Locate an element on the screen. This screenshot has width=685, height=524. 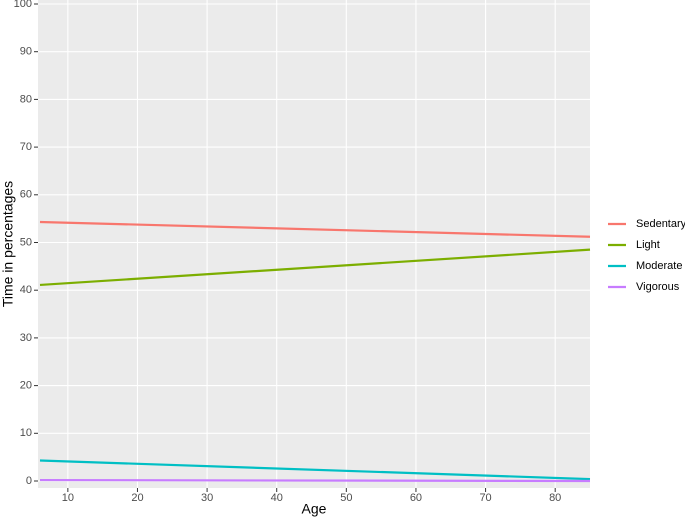
legend-text: Light is located at coordinates (648, 245).